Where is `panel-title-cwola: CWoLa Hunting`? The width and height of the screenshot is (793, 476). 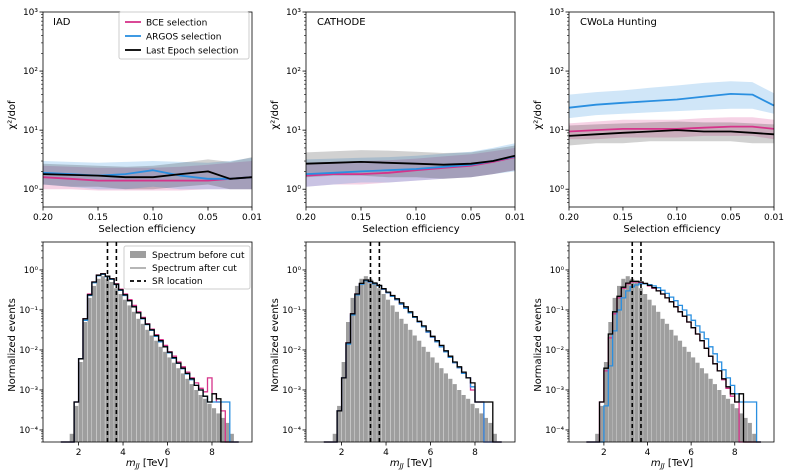
panel-title-cwola: CWoLa Hunting is located at coordinates (618, 22).